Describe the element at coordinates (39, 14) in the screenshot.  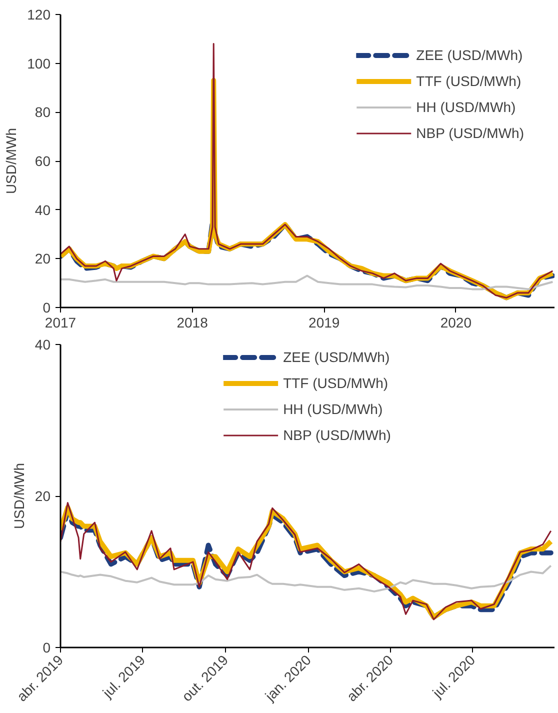
I see `y-tick-label: 120` at that location.